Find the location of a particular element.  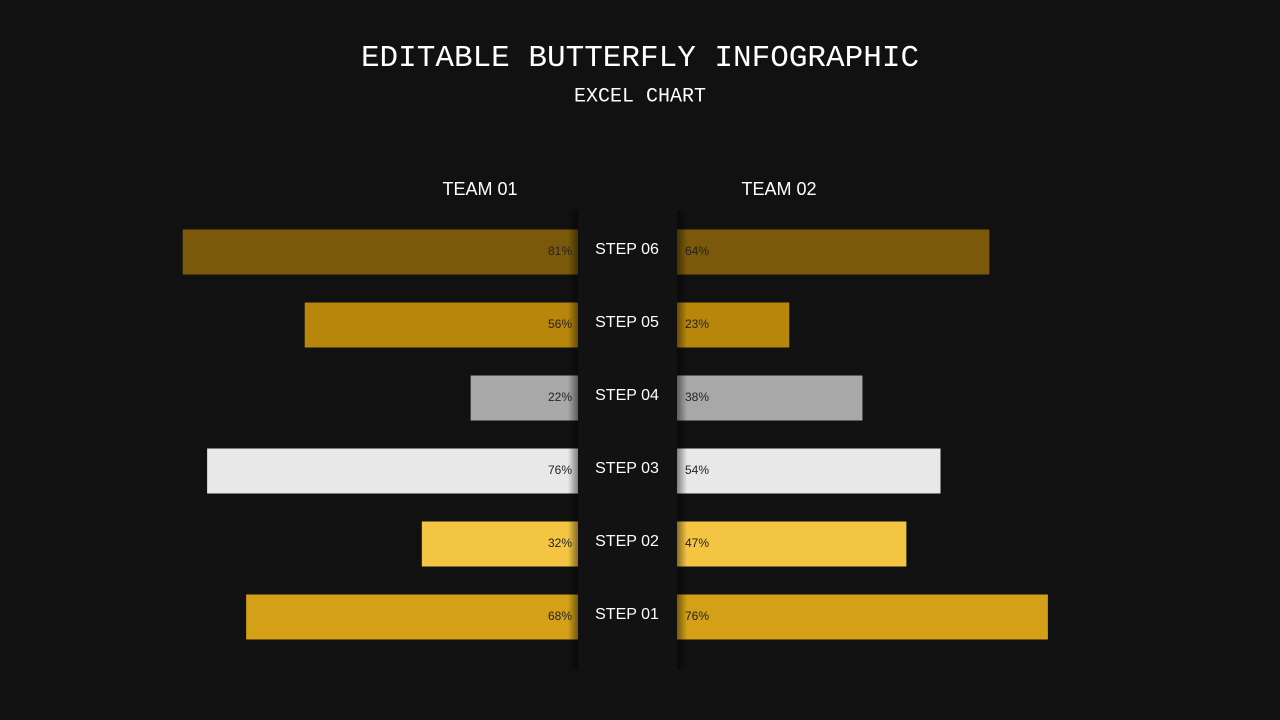

value-label: 38% is located at coordinates (697, 397).